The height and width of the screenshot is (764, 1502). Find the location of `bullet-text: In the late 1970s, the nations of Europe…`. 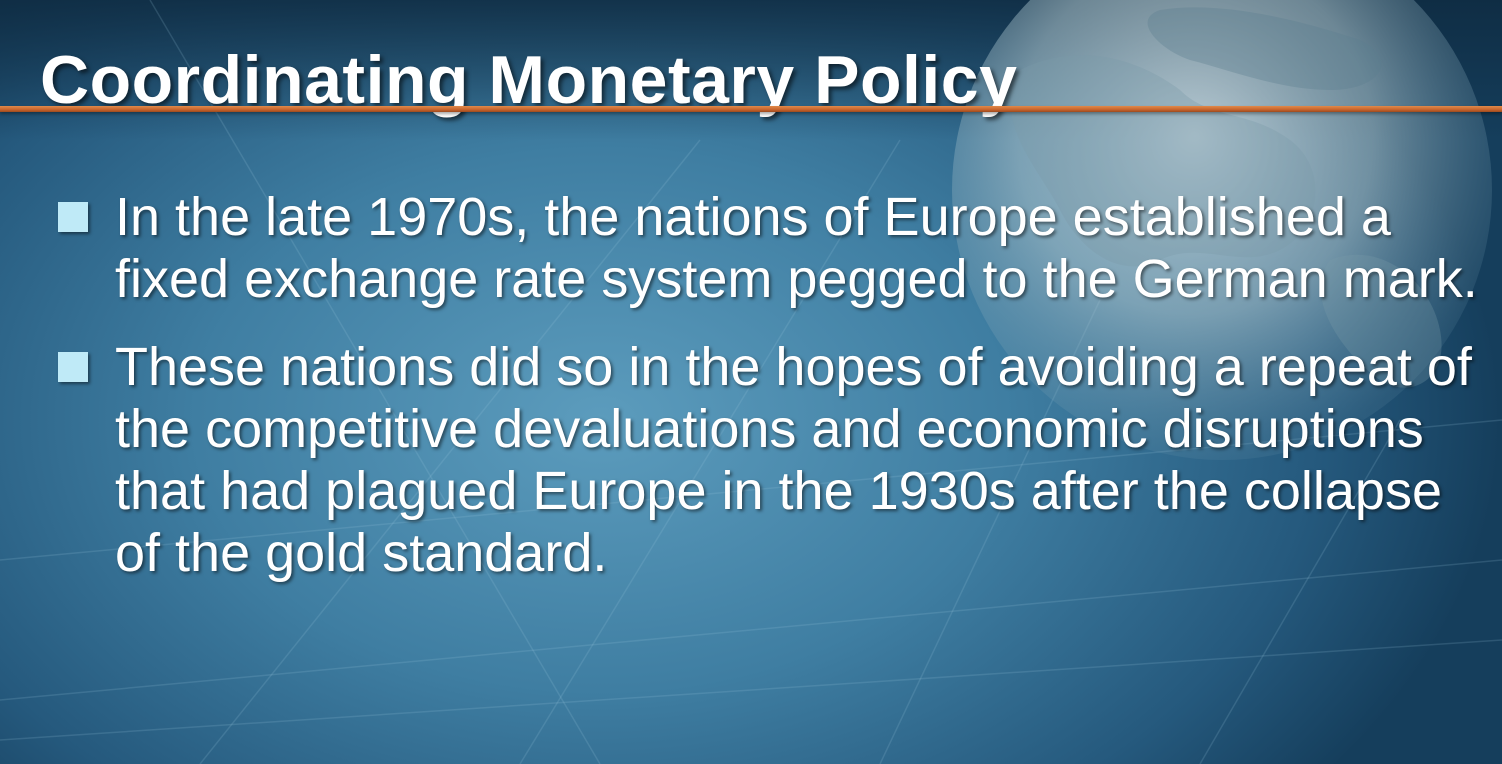

bullet-text: In the late 1970s, the nations of Europe… is located at coordinates (796, 248).